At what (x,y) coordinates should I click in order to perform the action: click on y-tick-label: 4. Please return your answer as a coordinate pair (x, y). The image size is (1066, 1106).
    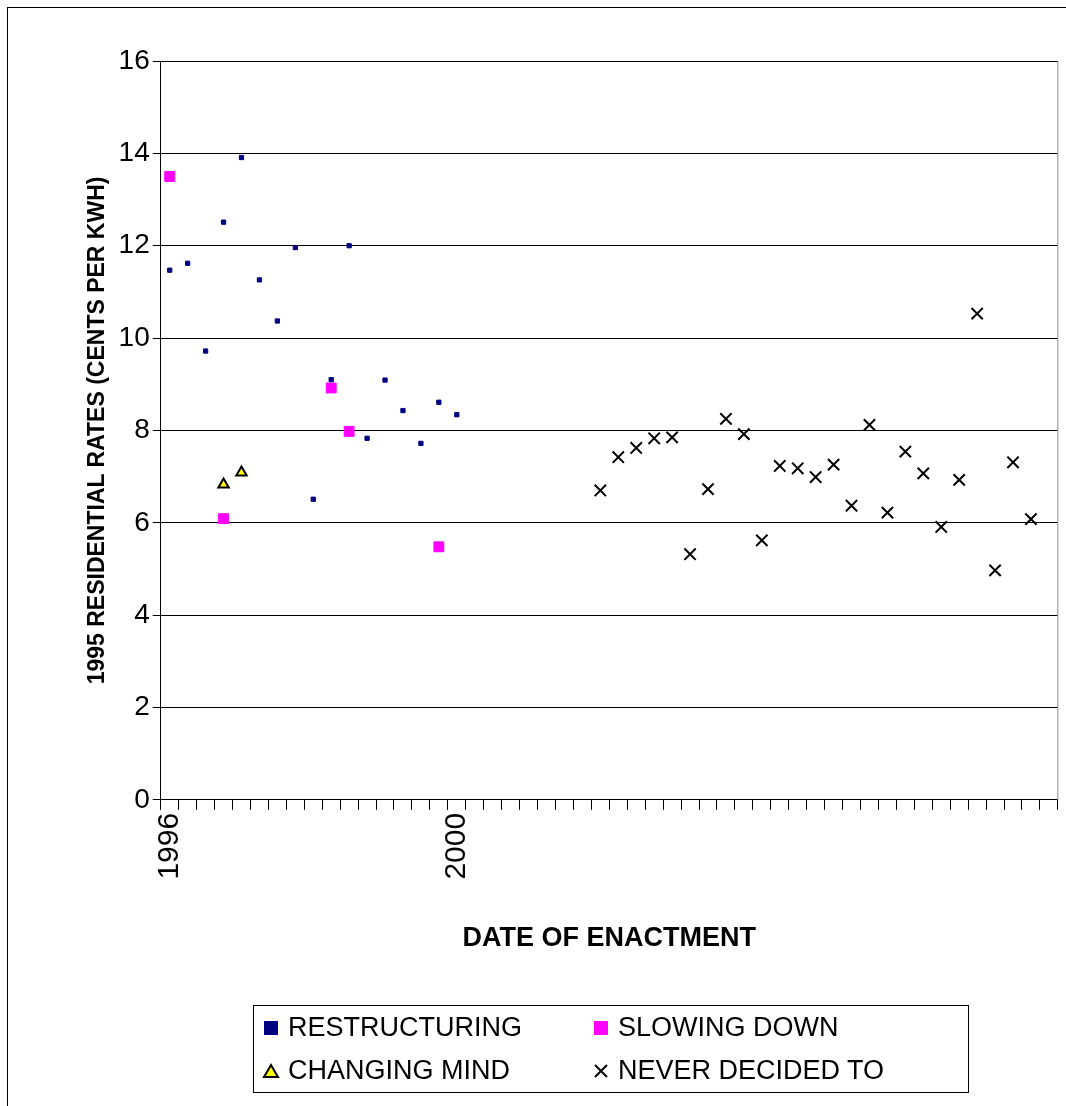
    Looking at the image, I should click on (142, 613).